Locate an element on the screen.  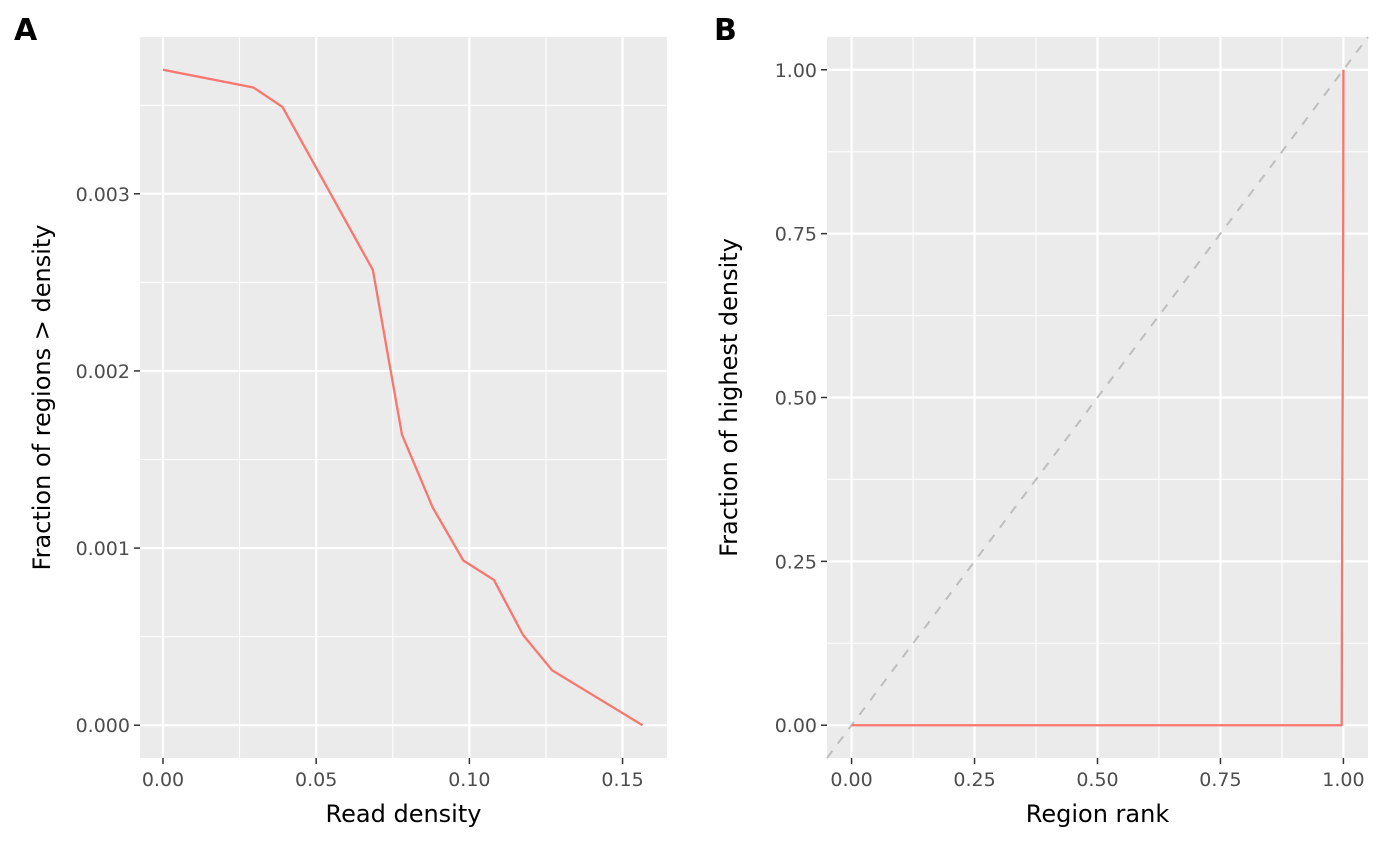
y-tick-label: 1.00 is located at coordinates (796, 71).